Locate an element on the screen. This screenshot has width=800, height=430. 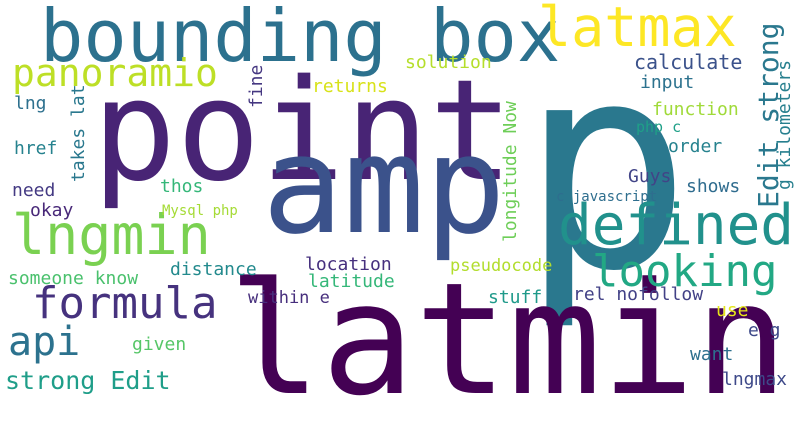
word-php-c: php c is located at coordinates (659, 127).